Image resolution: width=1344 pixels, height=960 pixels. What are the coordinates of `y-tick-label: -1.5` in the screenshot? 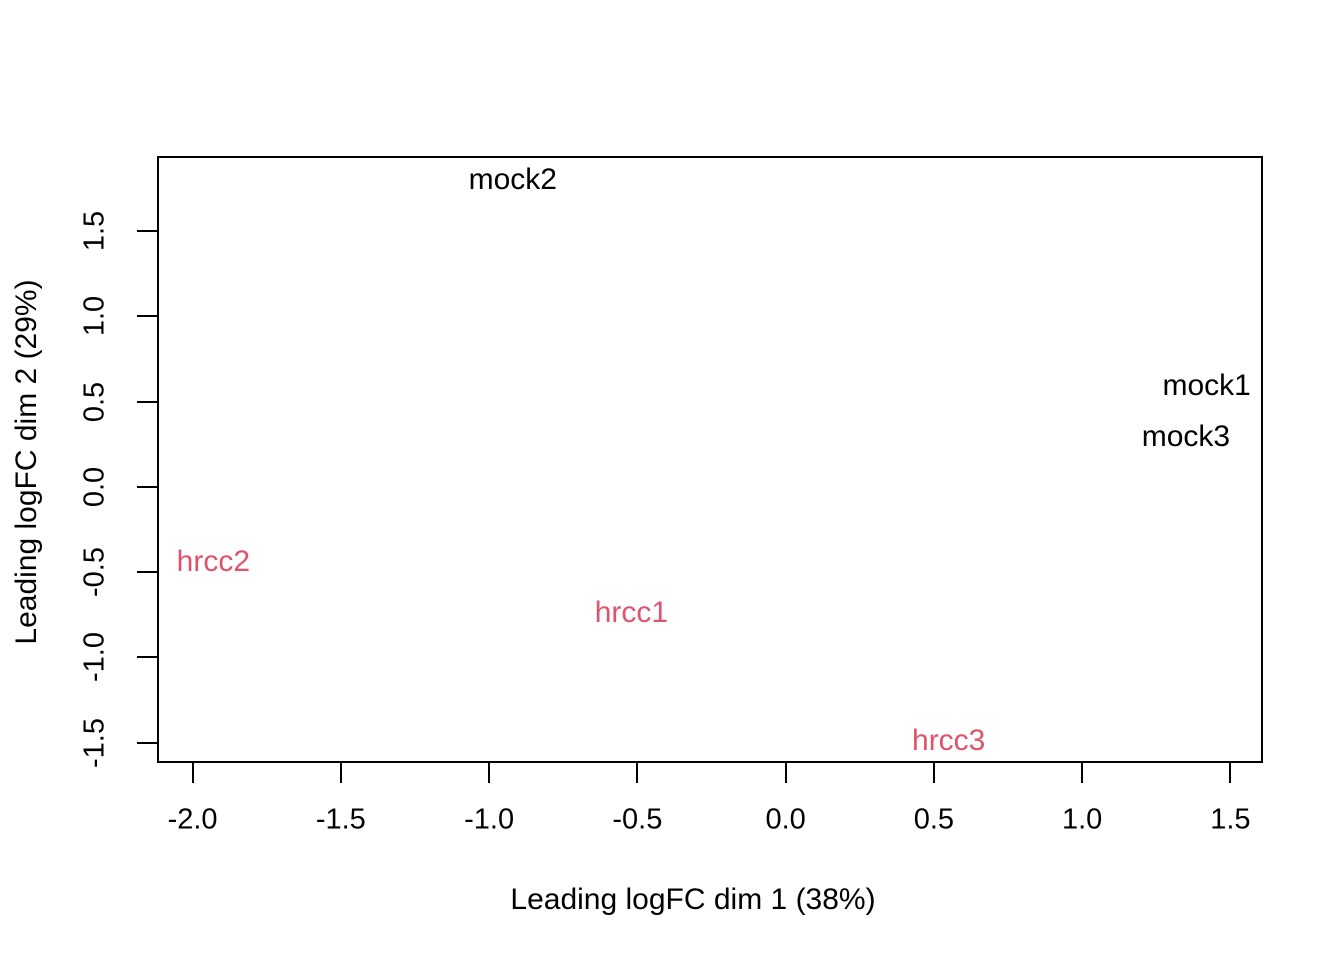 It's located at (94, 742).